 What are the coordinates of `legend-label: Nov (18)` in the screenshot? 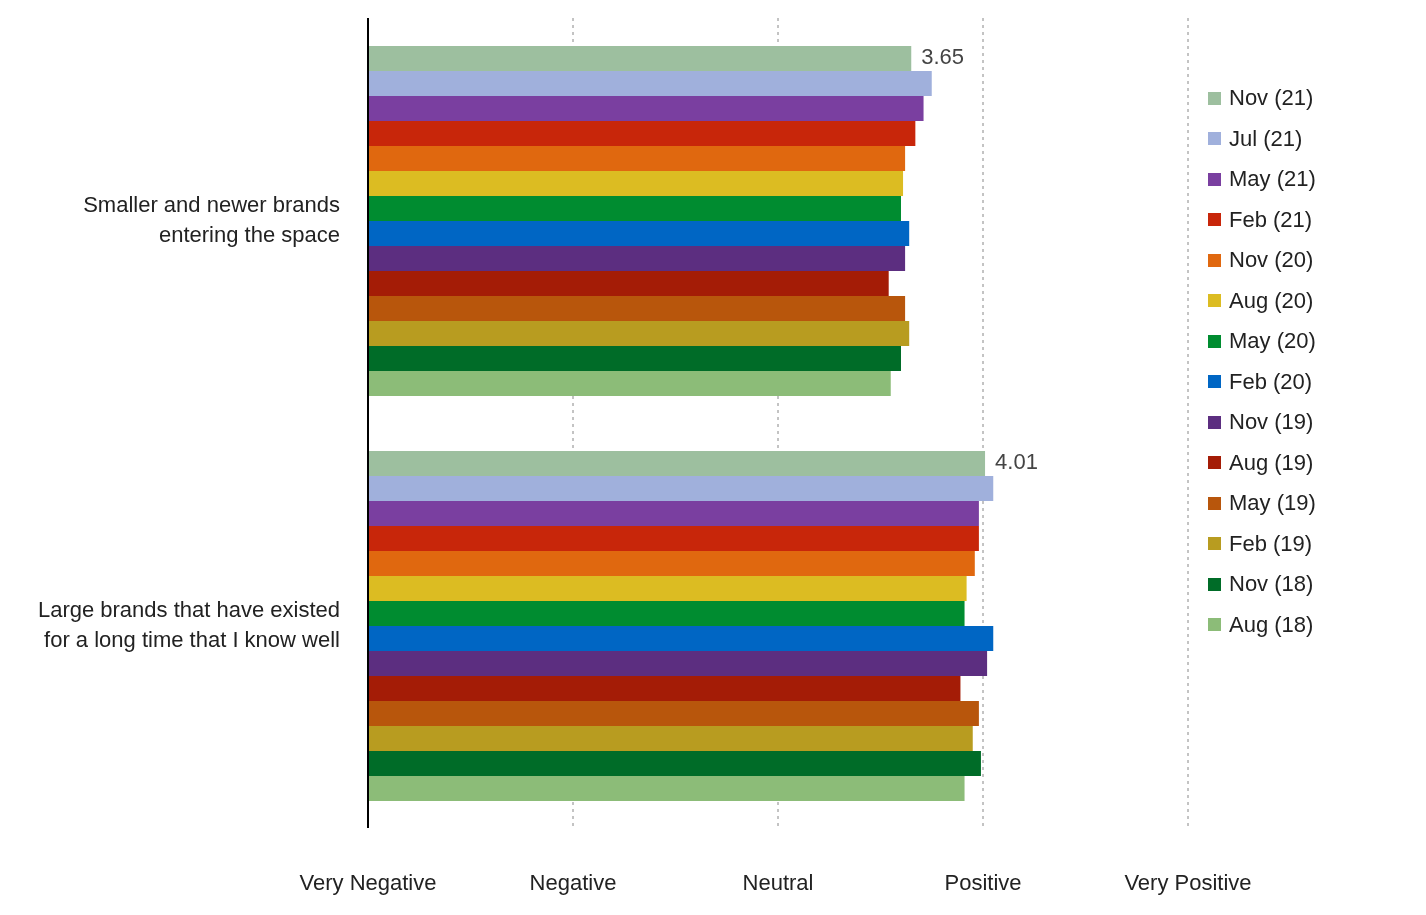 It's located at (1271, 584).